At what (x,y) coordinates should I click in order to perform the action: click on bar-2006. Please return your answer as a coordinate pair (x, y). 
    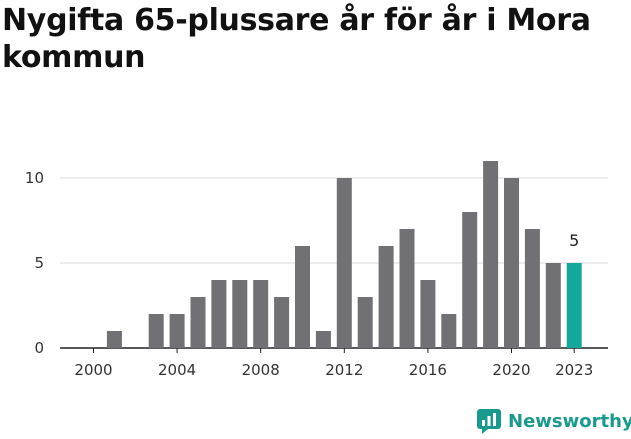
    Looking at the image, I should click on (219, 314).